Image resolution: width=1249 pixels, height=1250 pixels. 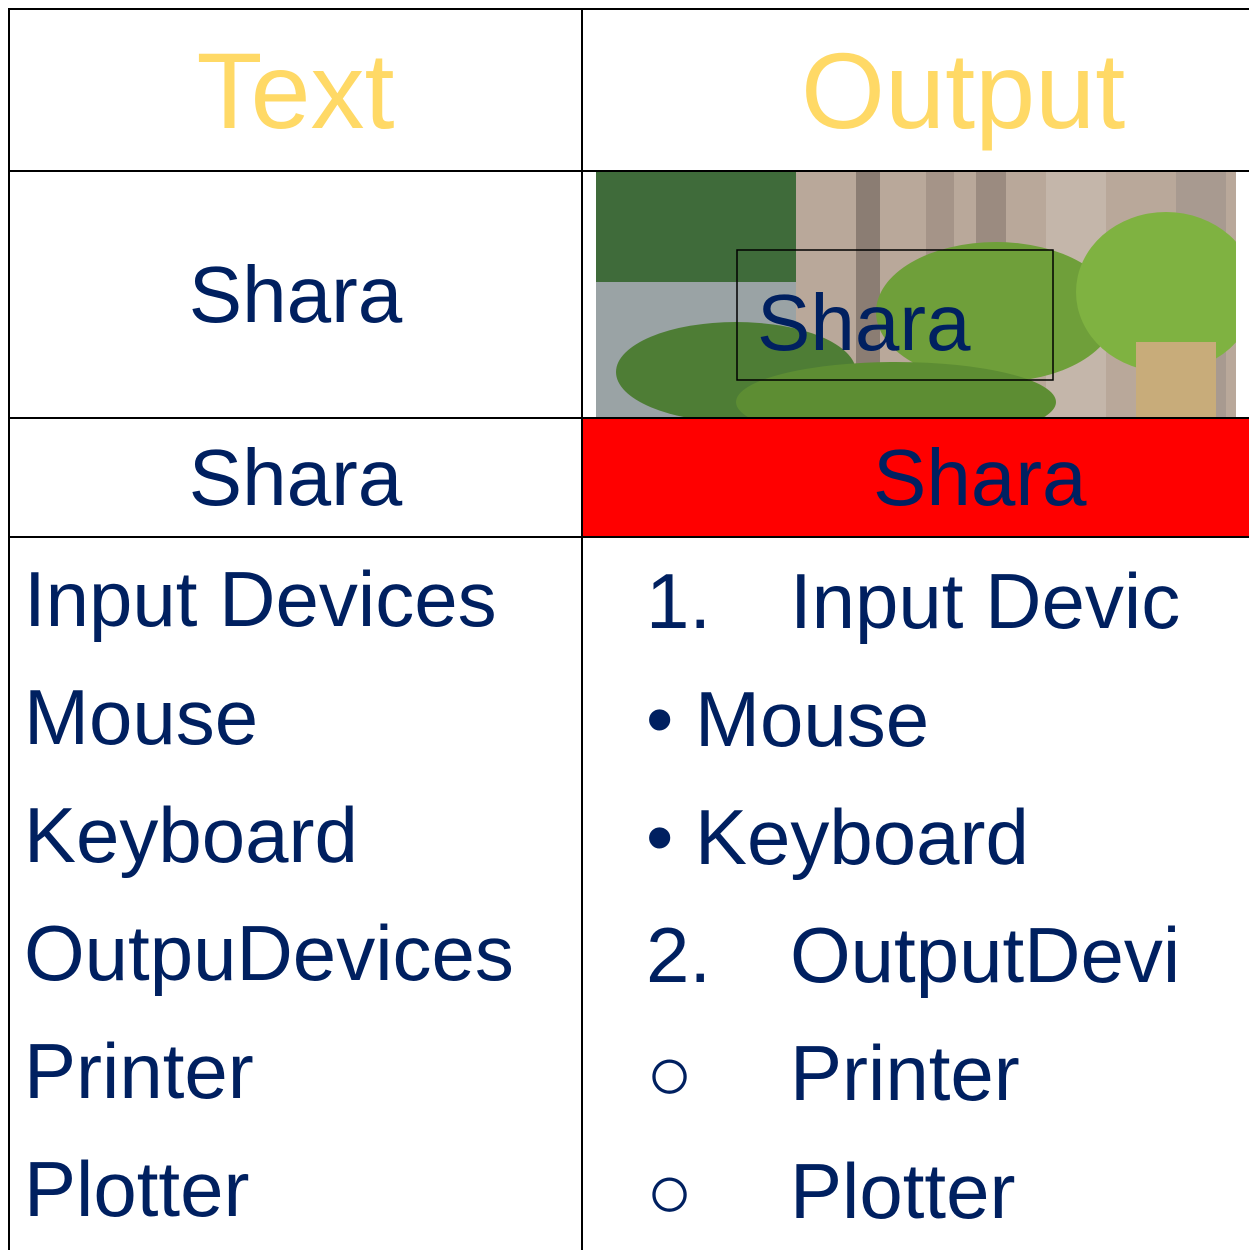 What do you see at coordinates (679, 601) in the screenshot?
I see `list-marker: 1.` at bounding box center [679, 601].